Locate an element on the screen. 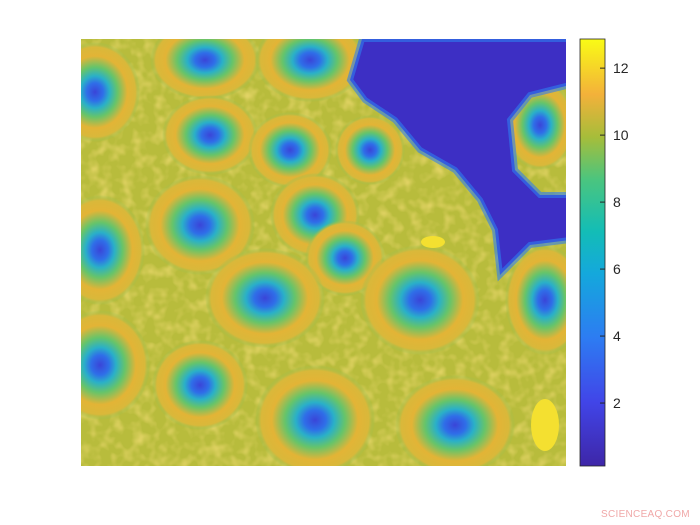 The image size is (700, 525). colorbar-tick-label: 6 is located at coordinates (617, 269).